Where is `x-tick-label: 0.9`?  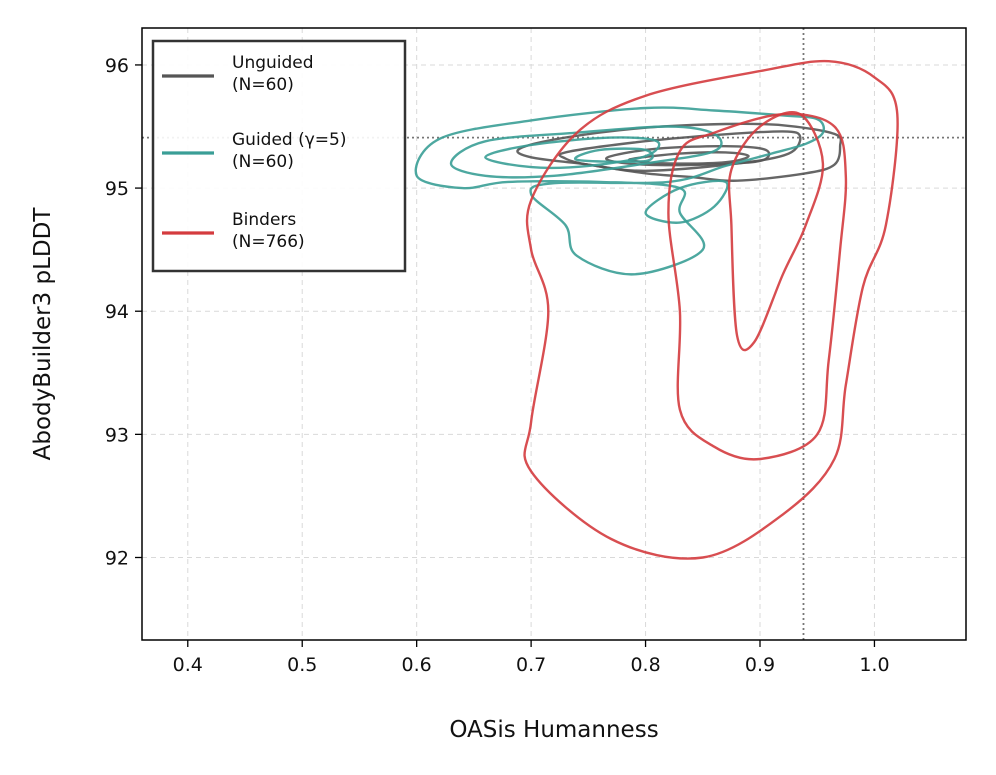
x-tick-label: 0.9 is located at coordinates (760, 665).